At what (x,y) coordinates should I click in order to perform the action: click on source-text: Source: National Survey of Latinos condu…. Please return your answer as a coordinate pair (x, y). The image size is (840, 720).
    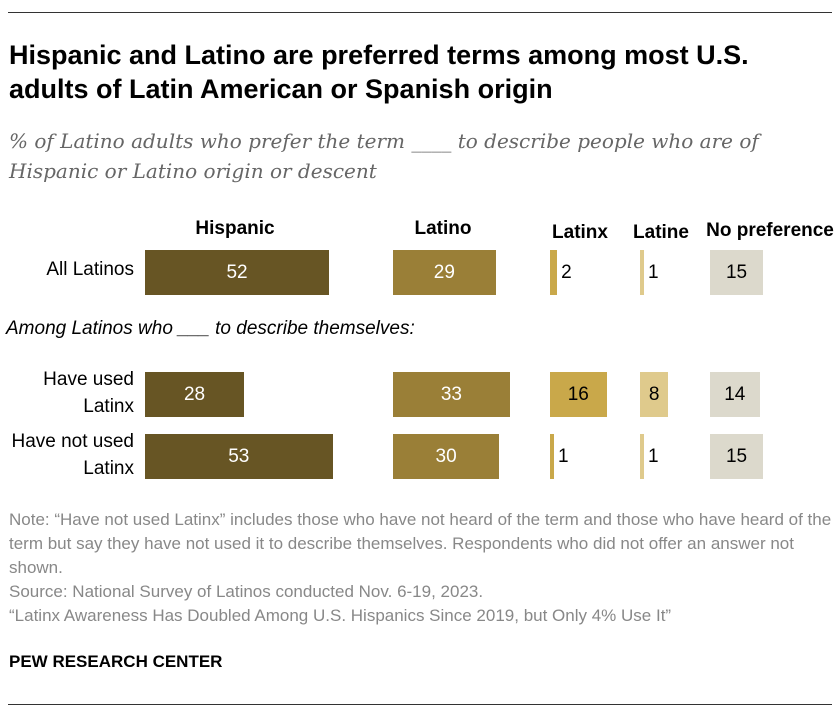
    Looking at the image, I should click on (246, 591).